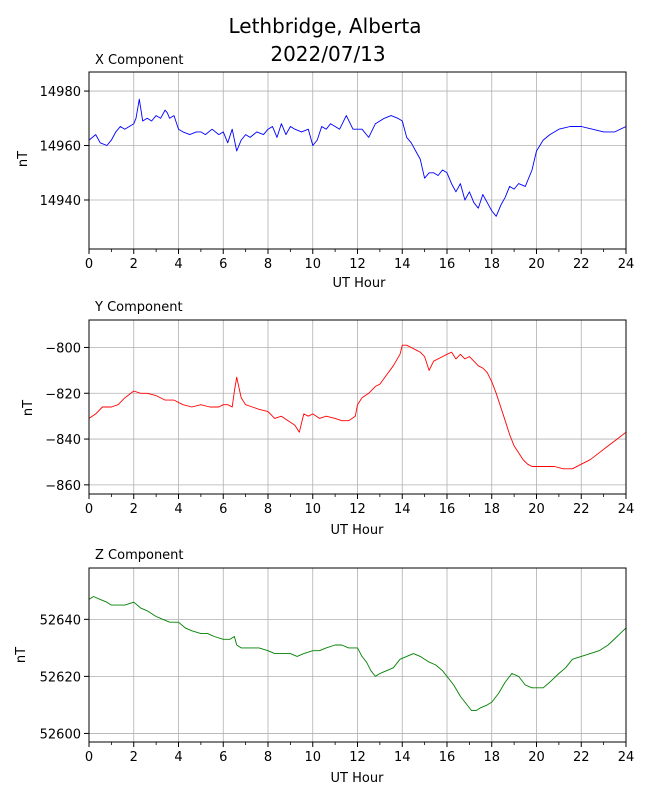  What do you see at coordinates (447, 509) in the screenshot?
I see `y-component-xtick-label: 16` at bounding box center [447, 509].